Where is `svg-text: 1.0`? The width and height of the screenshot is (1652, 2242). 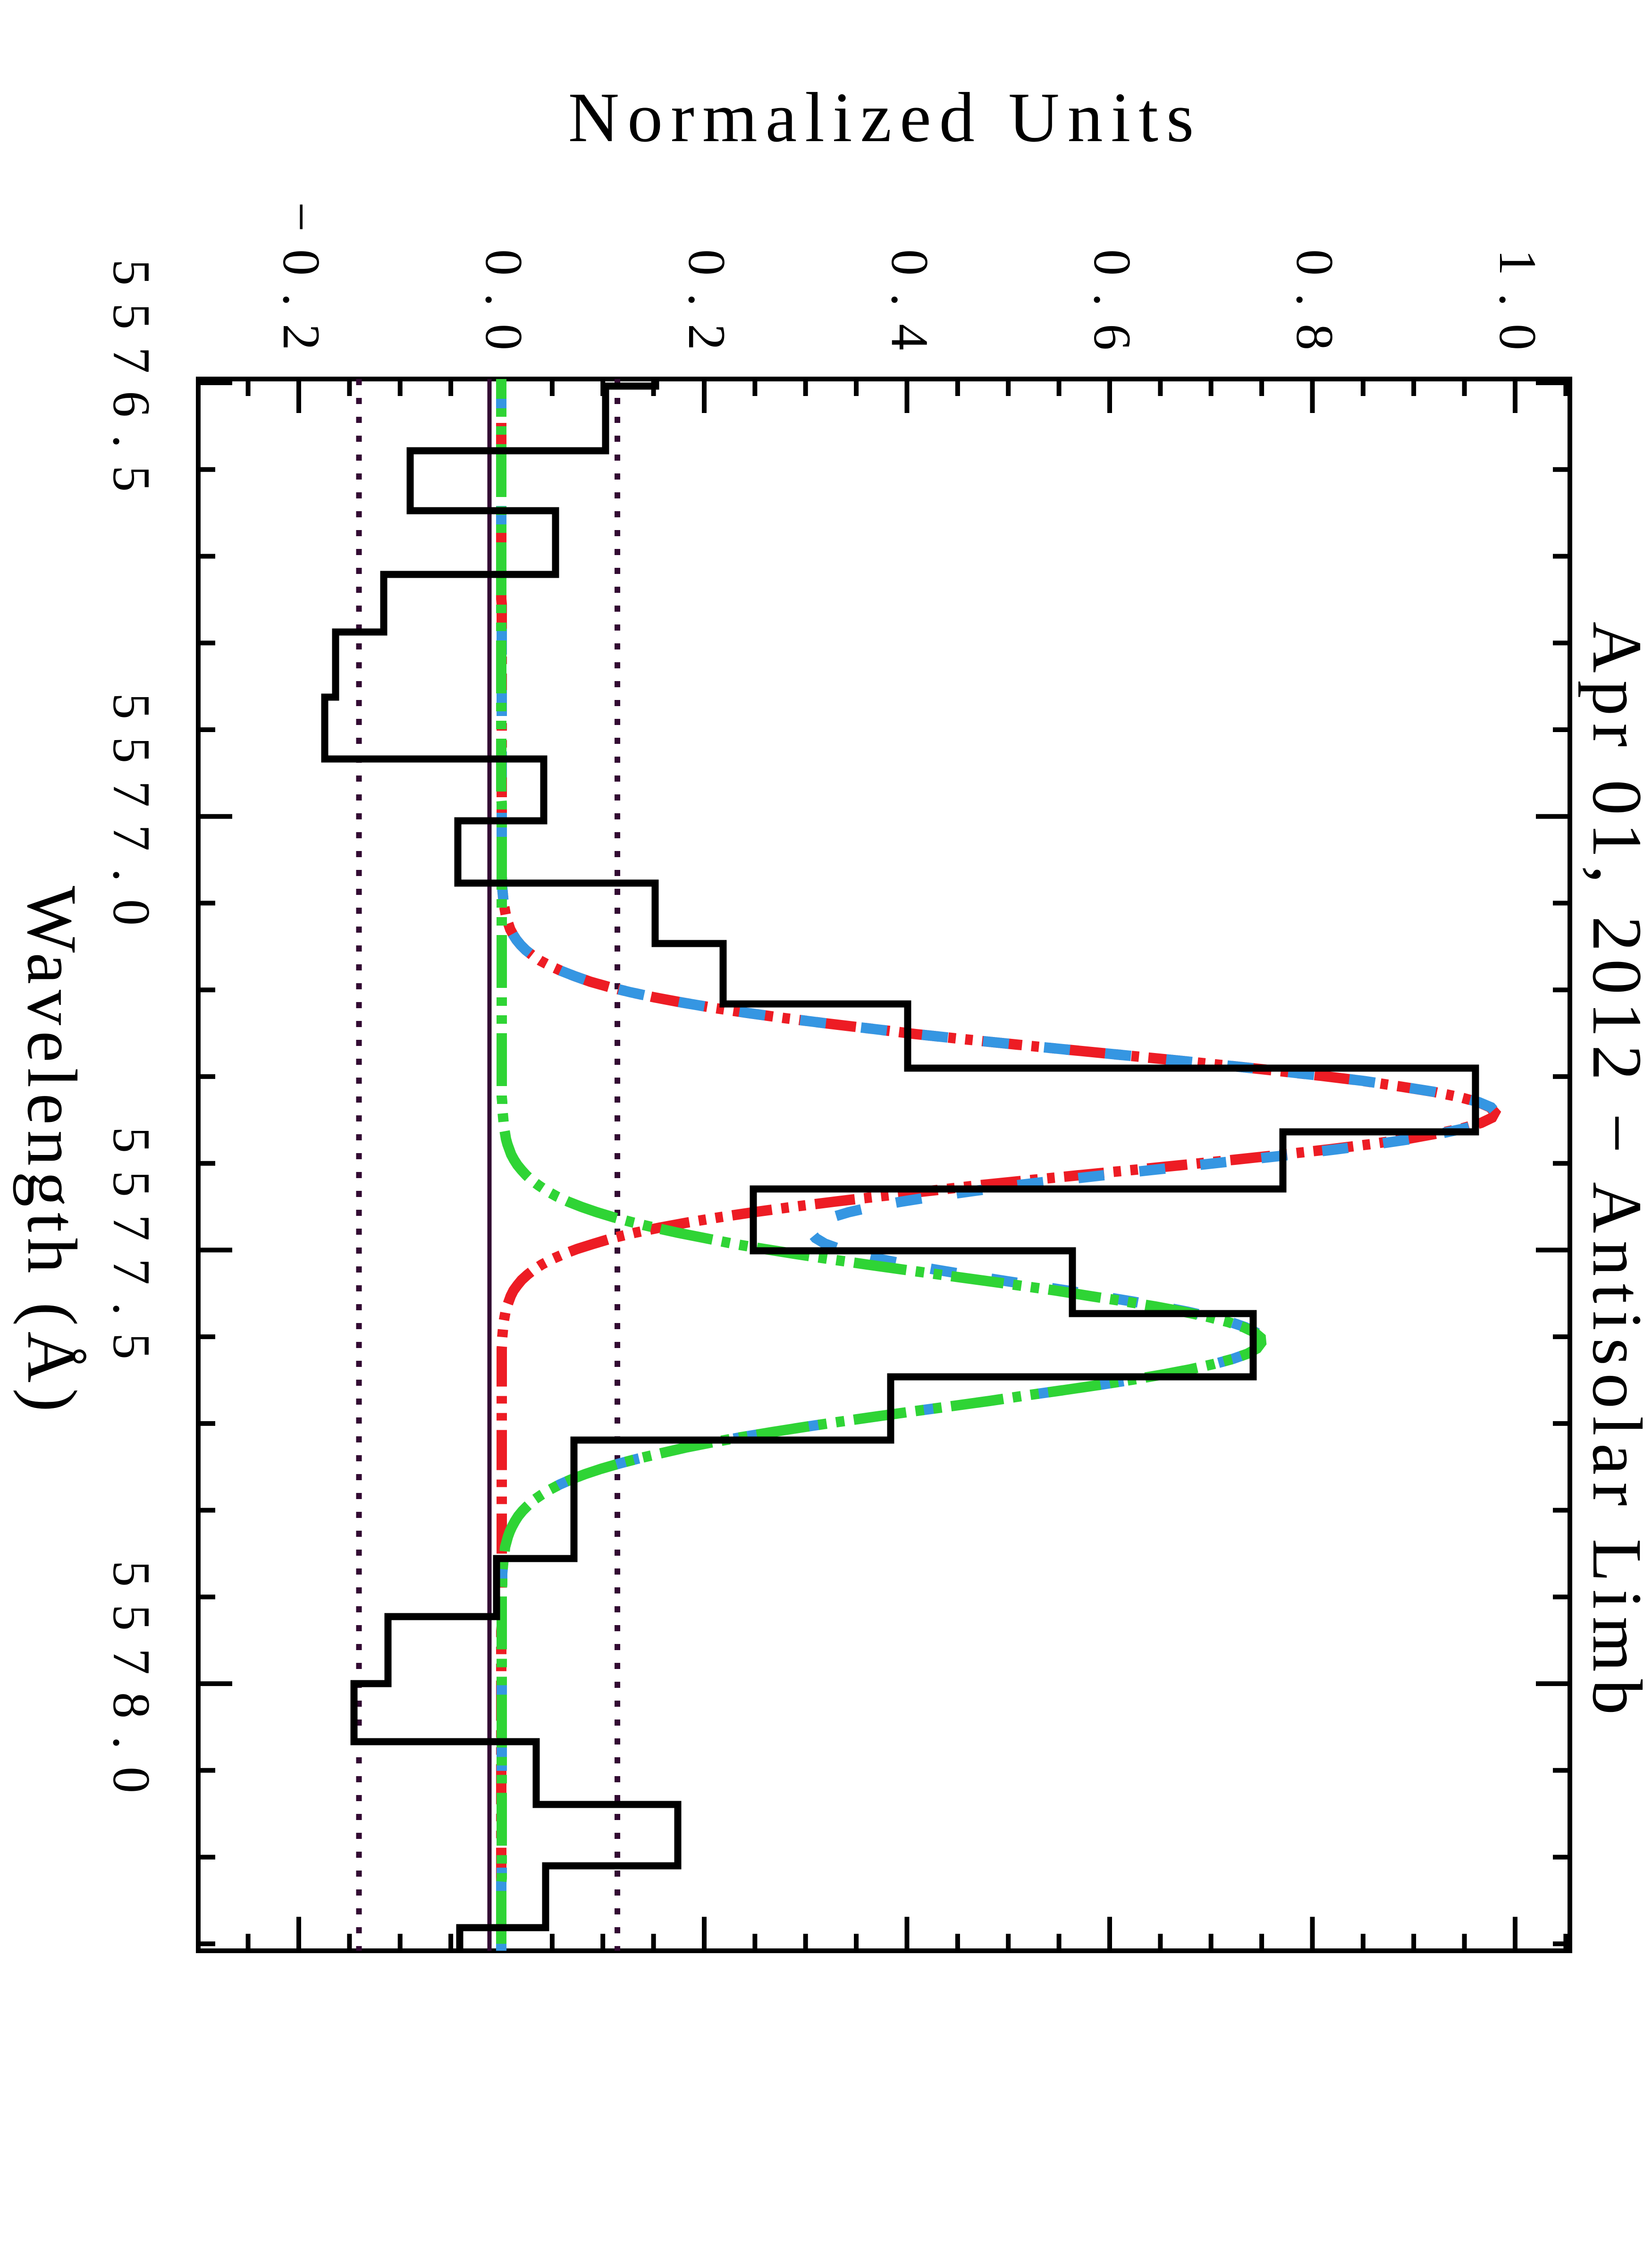
svg-text: 1.0 is located at coordinates (1517, 308).